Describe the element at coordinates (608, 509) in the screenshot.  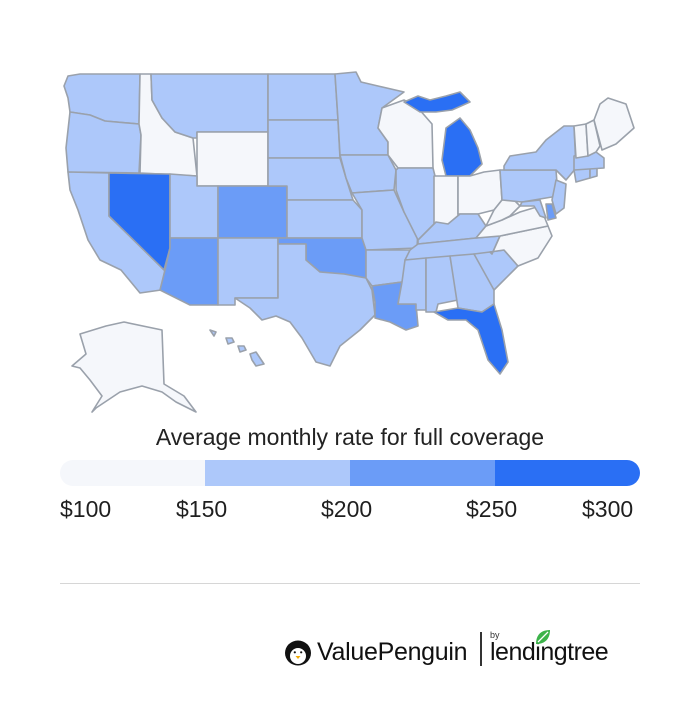
I see `legend-label-300: $300` at that location.